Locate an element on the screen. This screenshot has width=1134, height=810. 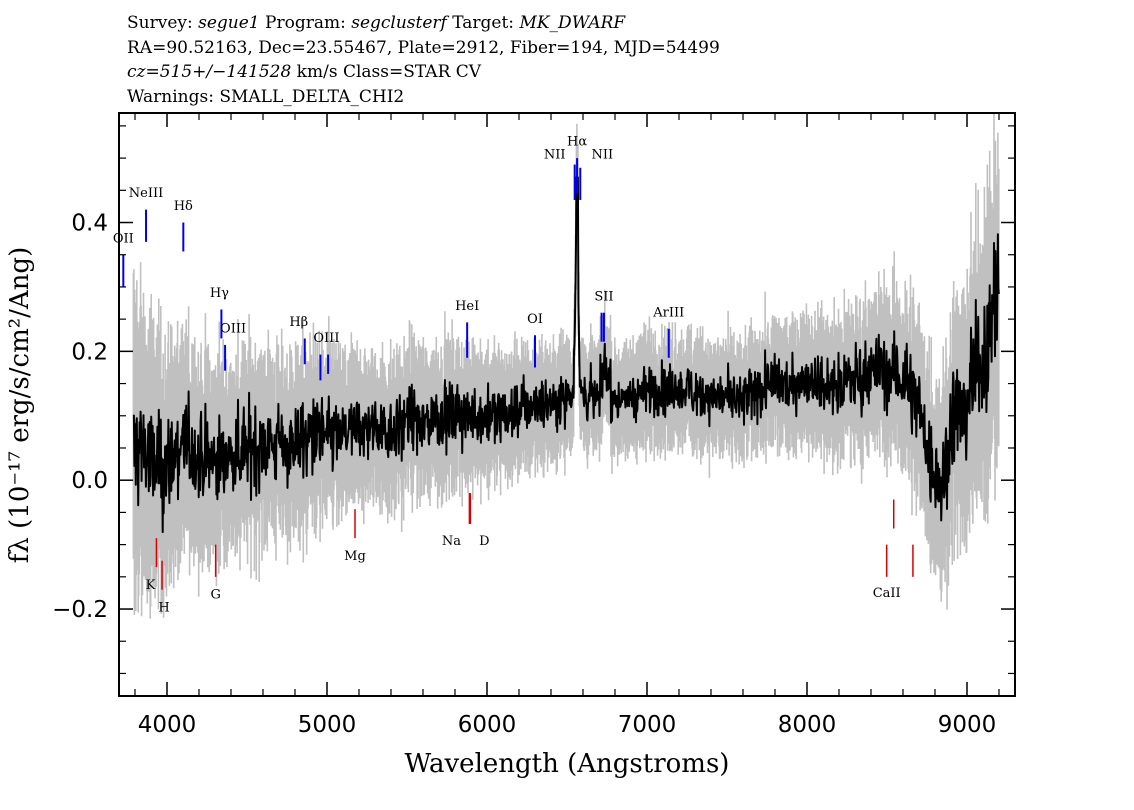
target-label: Target: is located at coordinates (483, 23).